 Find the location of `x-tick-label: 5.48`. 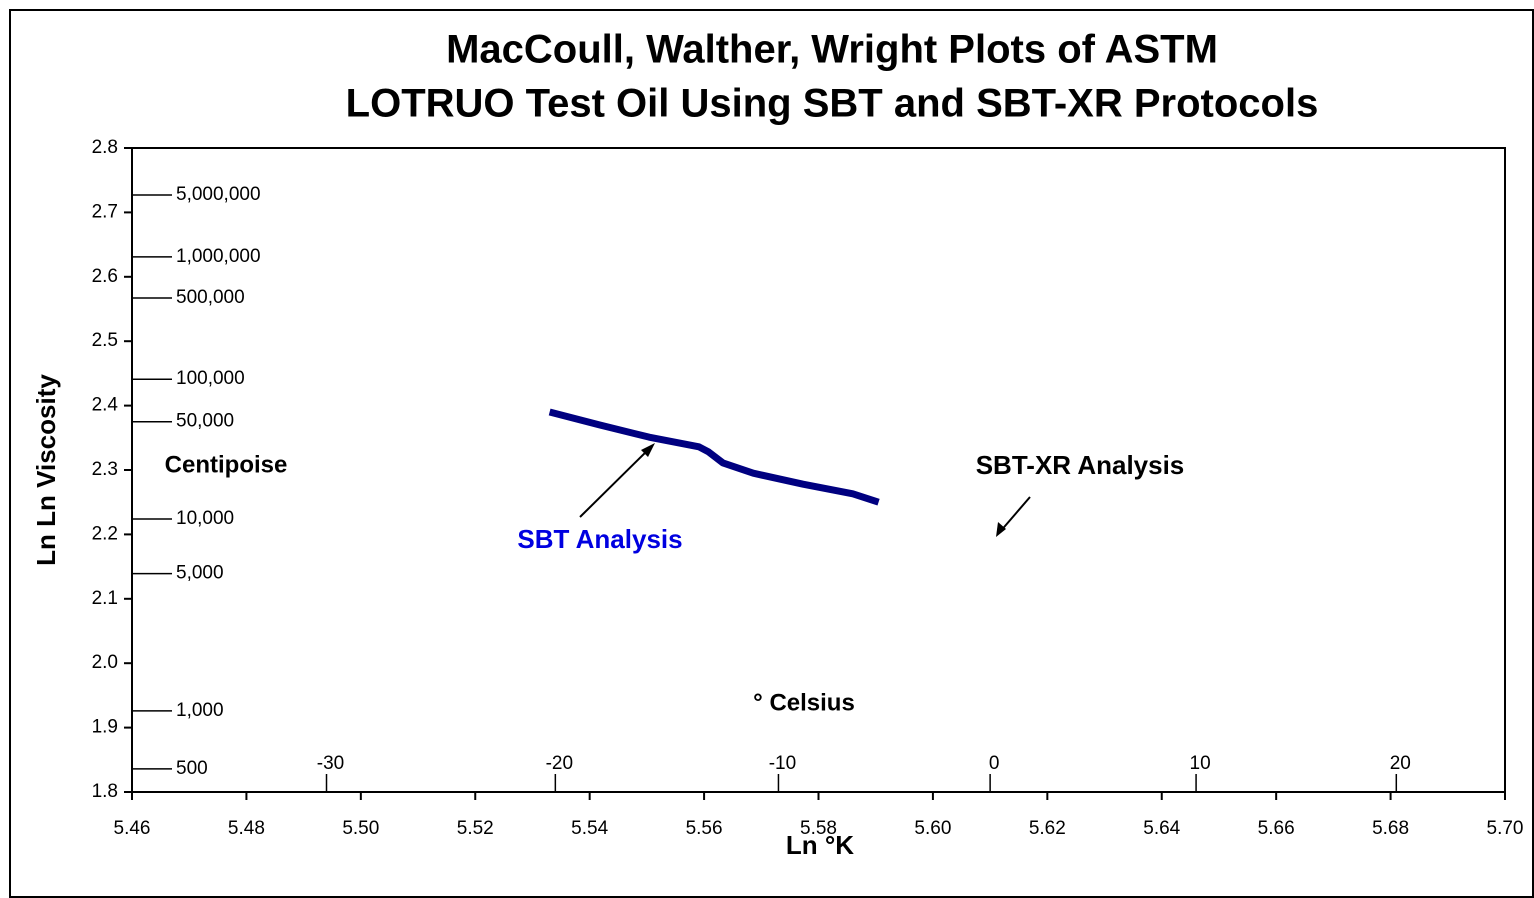

x-tick-label: 5.48 is located at coordinates (246, 828).